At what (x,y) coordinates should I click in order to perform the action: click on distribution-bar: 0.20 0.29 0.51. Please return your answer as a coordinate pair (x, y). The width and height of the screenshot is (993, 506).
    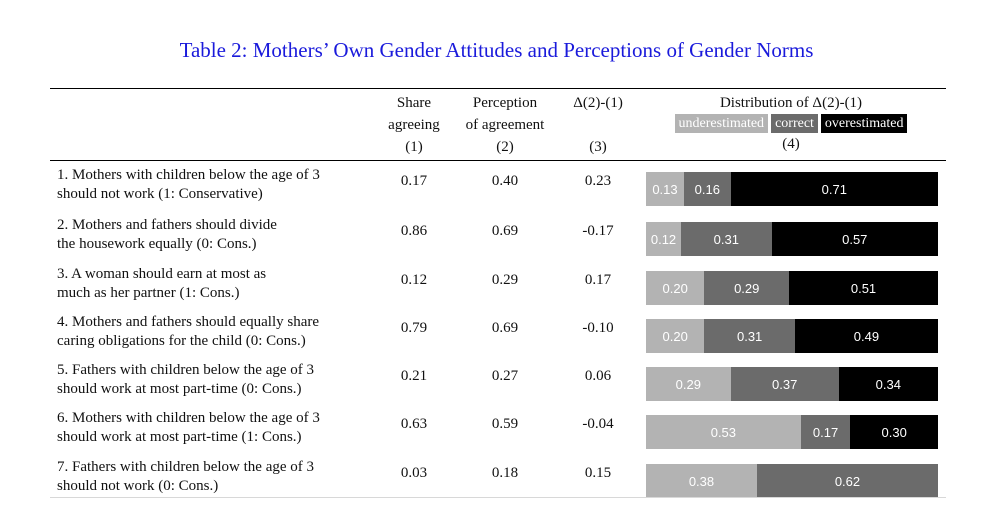
    Looking at the image, I should click on (792, 288).